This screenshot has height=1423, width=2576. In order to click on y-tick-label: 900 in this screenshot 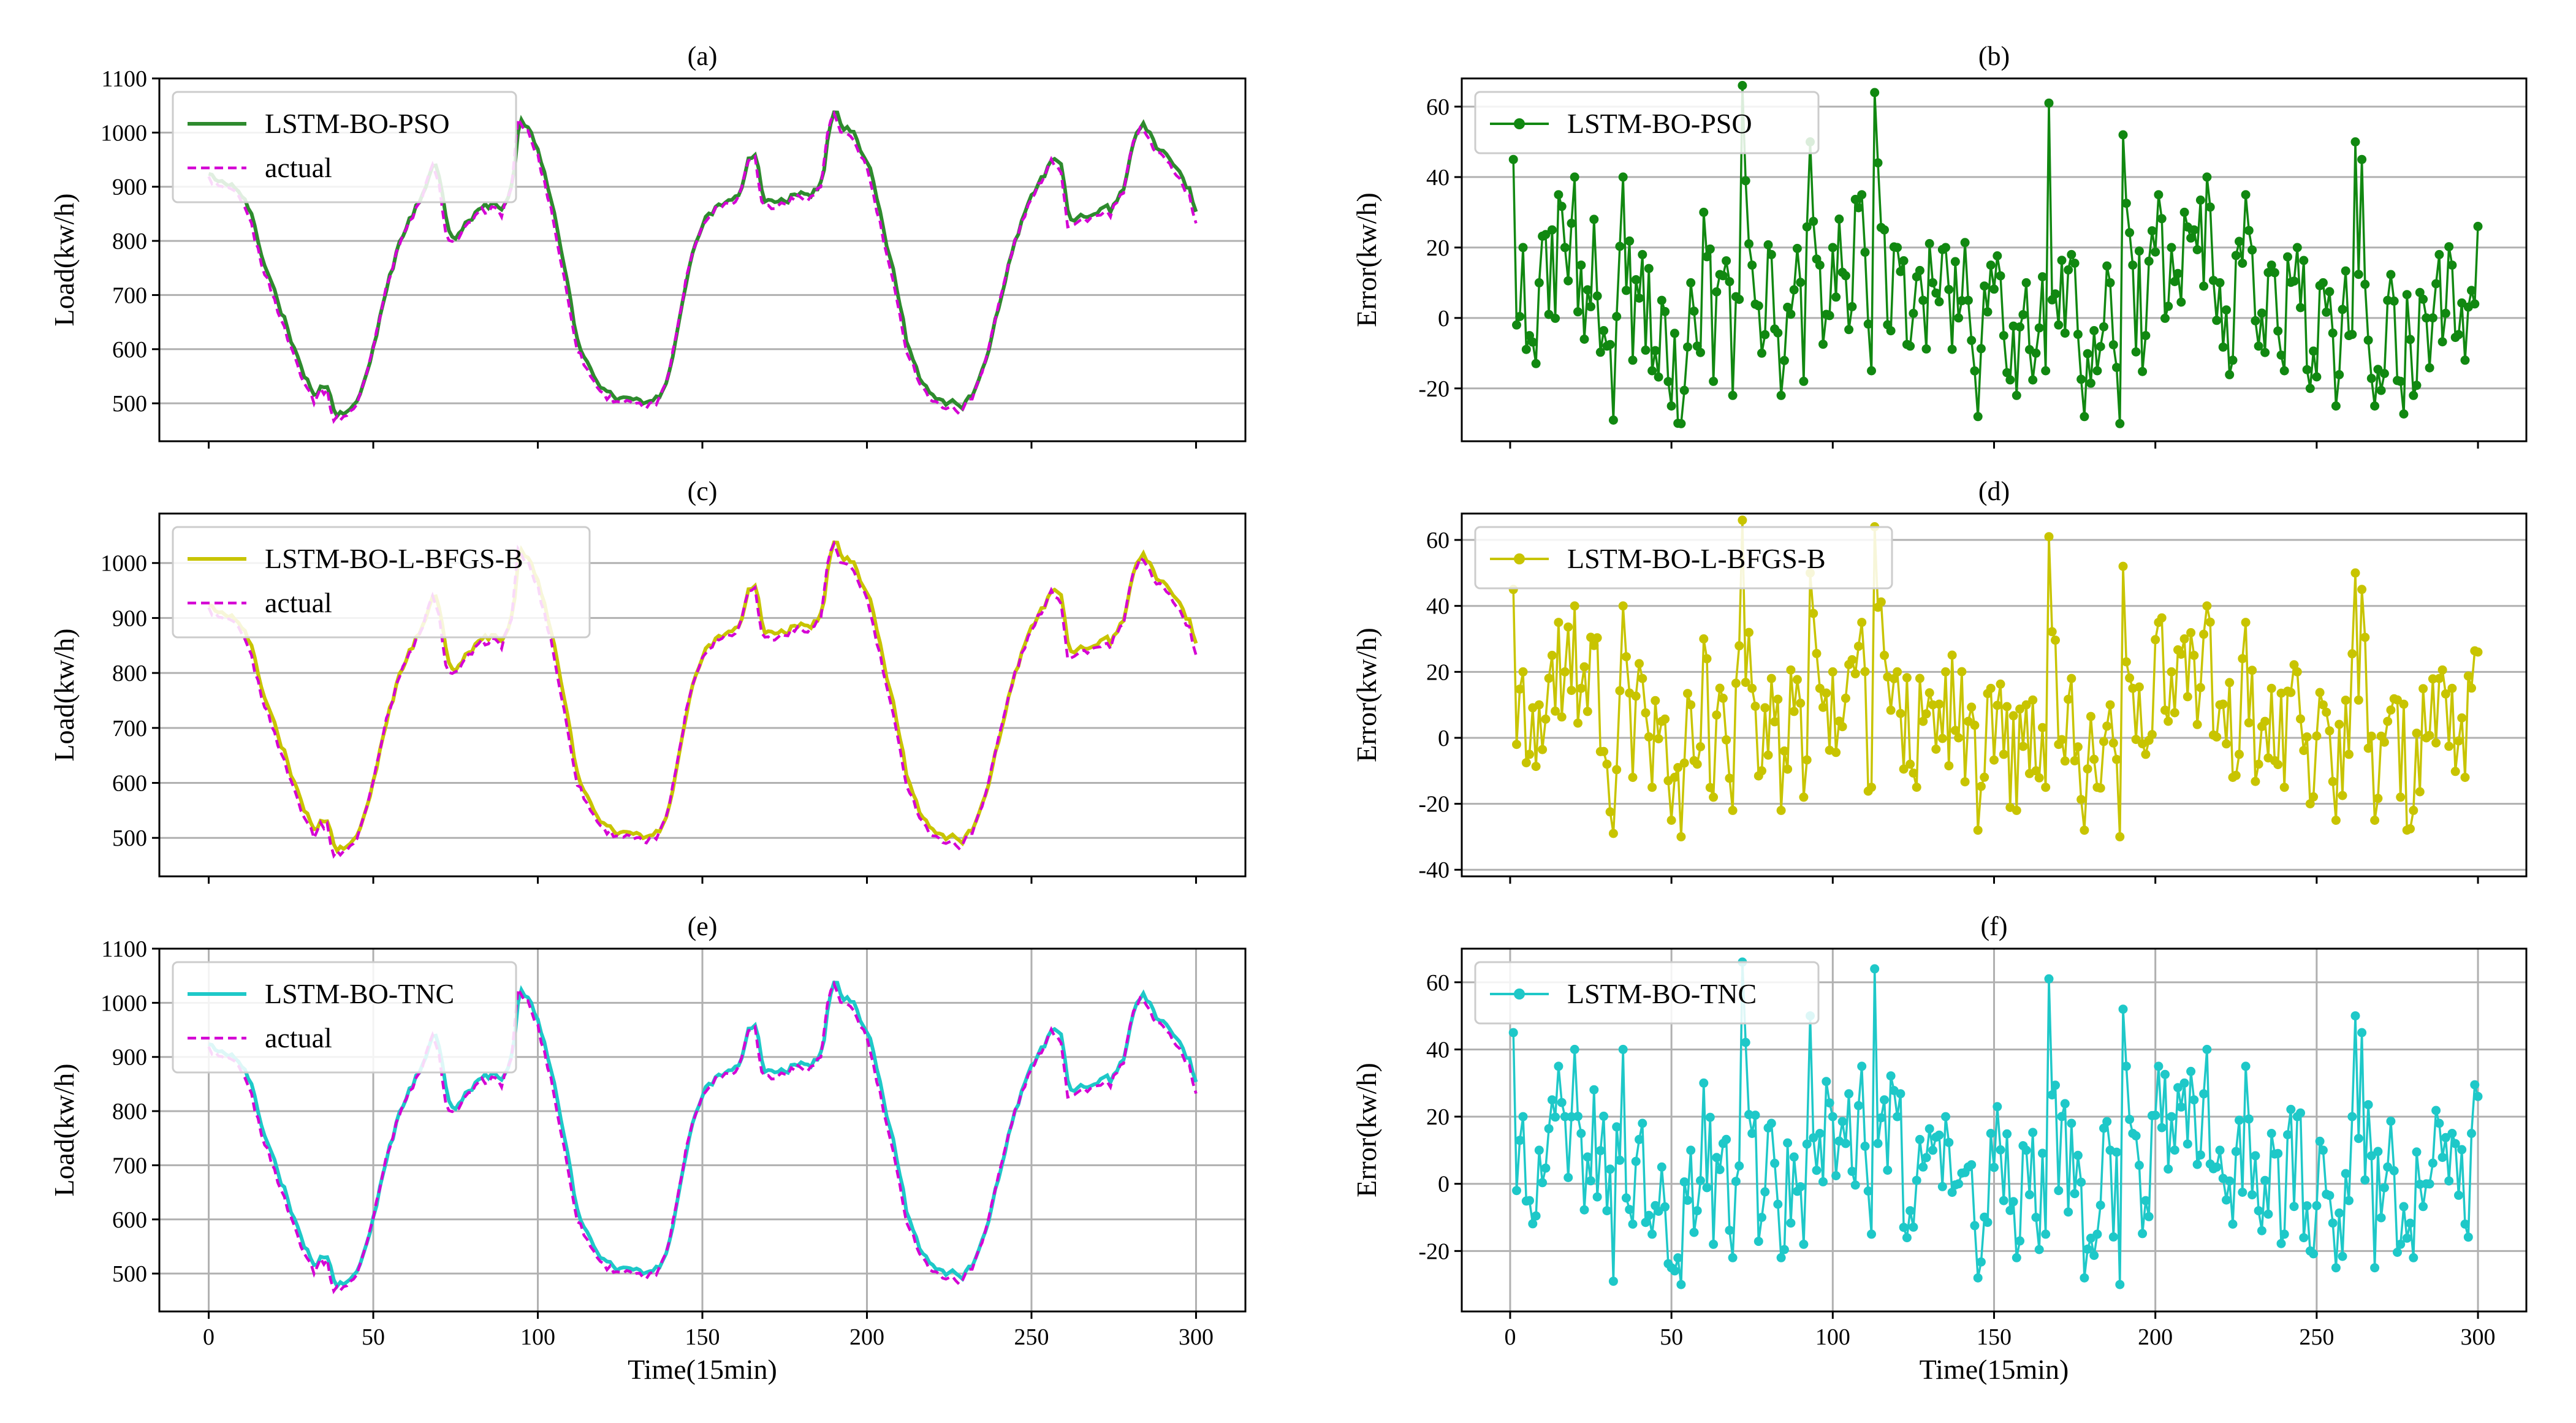, I will do `click(129, 187)`.